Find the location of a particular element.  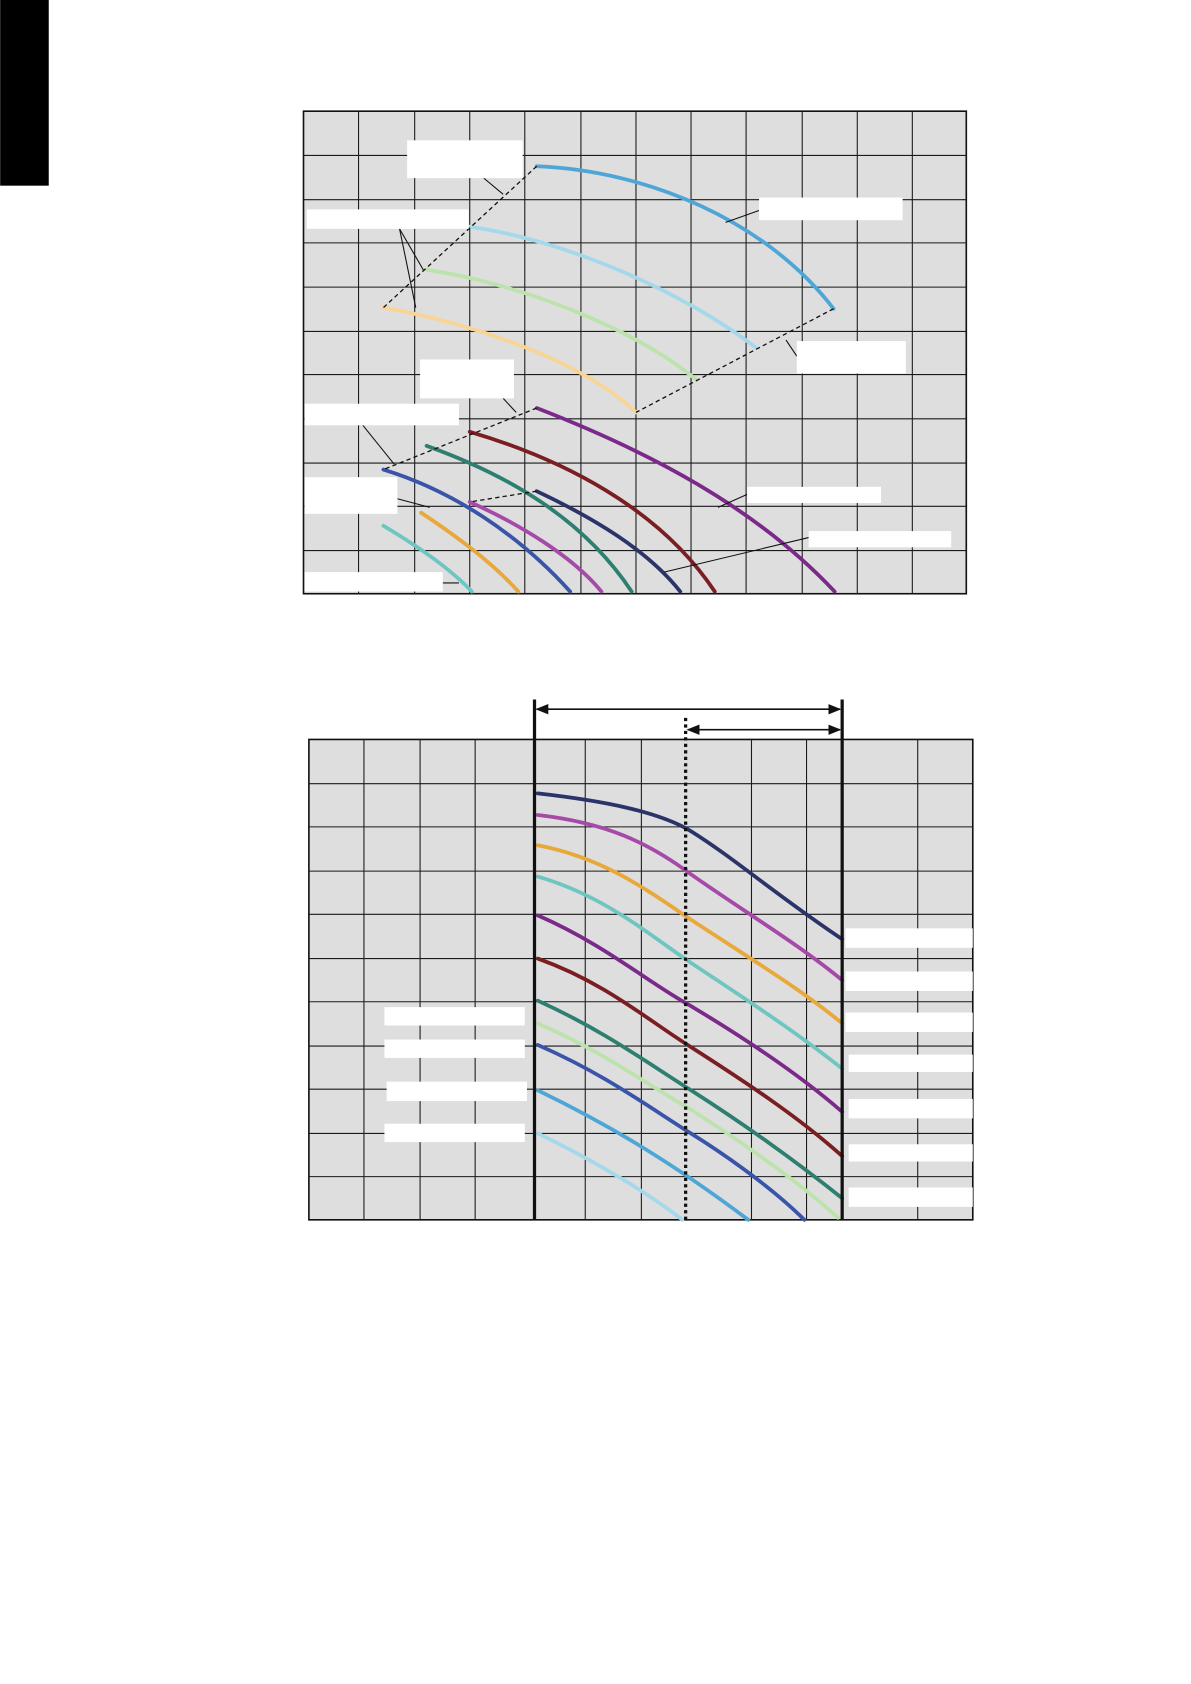

annotations is located at coordinates (628, 366).